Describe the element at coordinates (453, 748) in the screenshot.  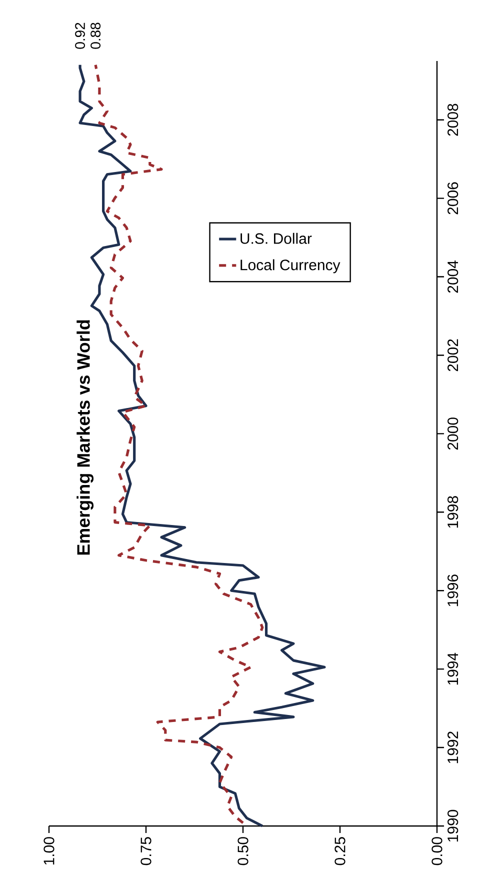
I see `y-tick-label: 1992` at that location.